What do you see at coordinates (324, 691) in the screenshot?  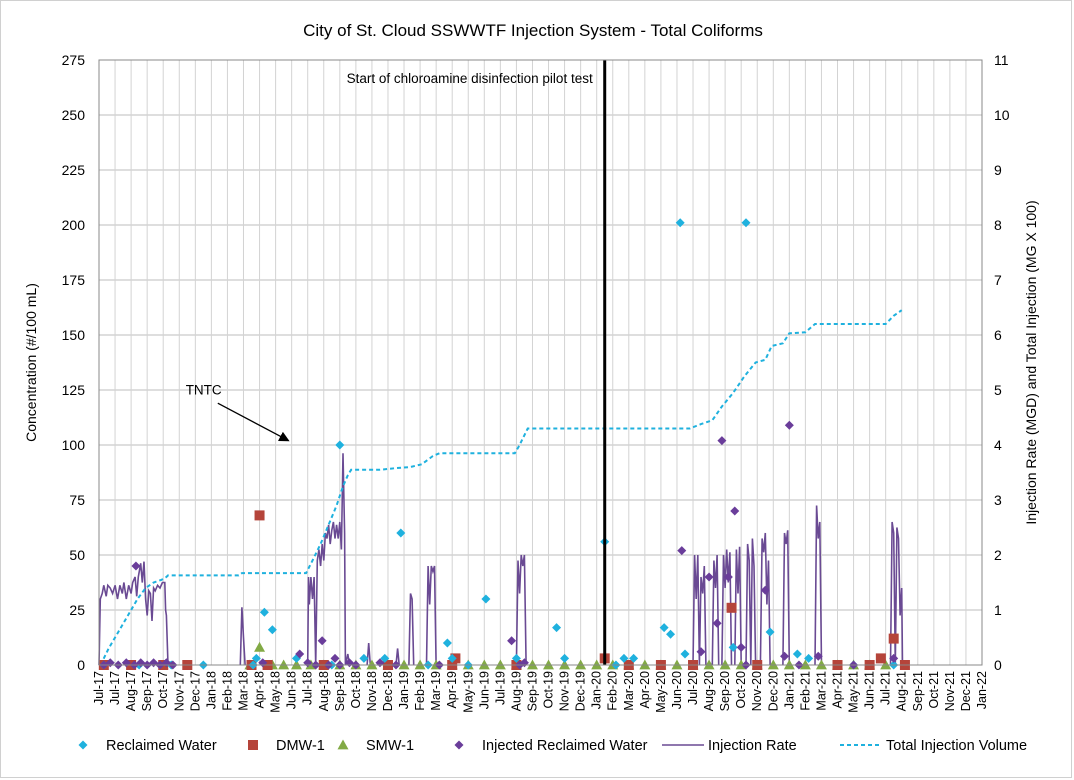 I see `x-tick-label: Aug-18` at bounding box center [324, 691].